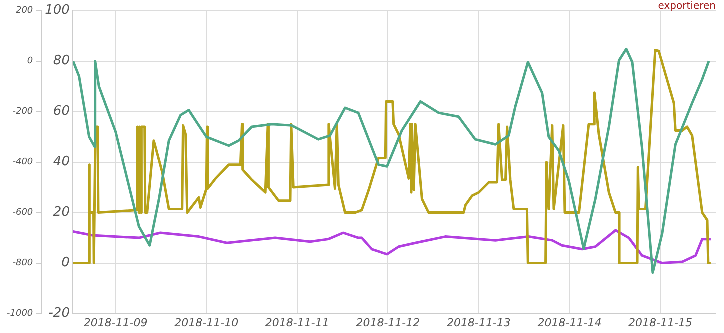  I want to click on y2-tick-label: 0, so click(30, 61).